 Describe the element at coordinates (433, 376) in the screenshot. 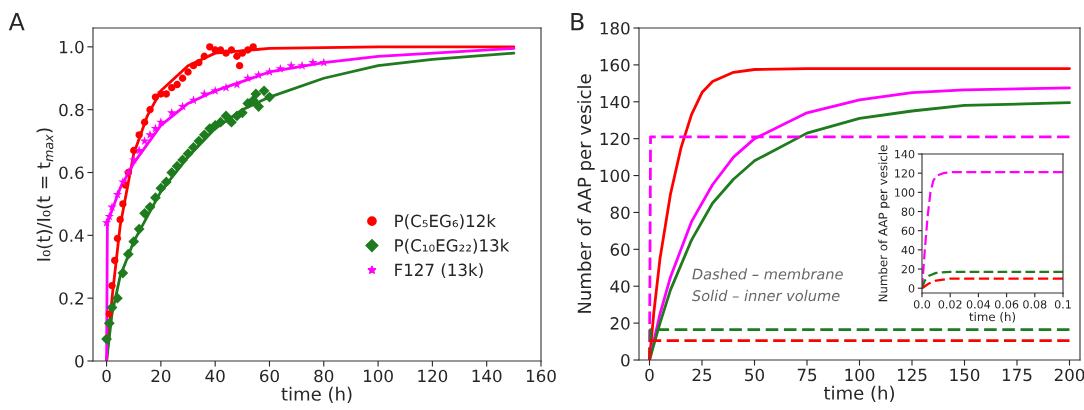

I see `x-tick-label: 120` at that location.